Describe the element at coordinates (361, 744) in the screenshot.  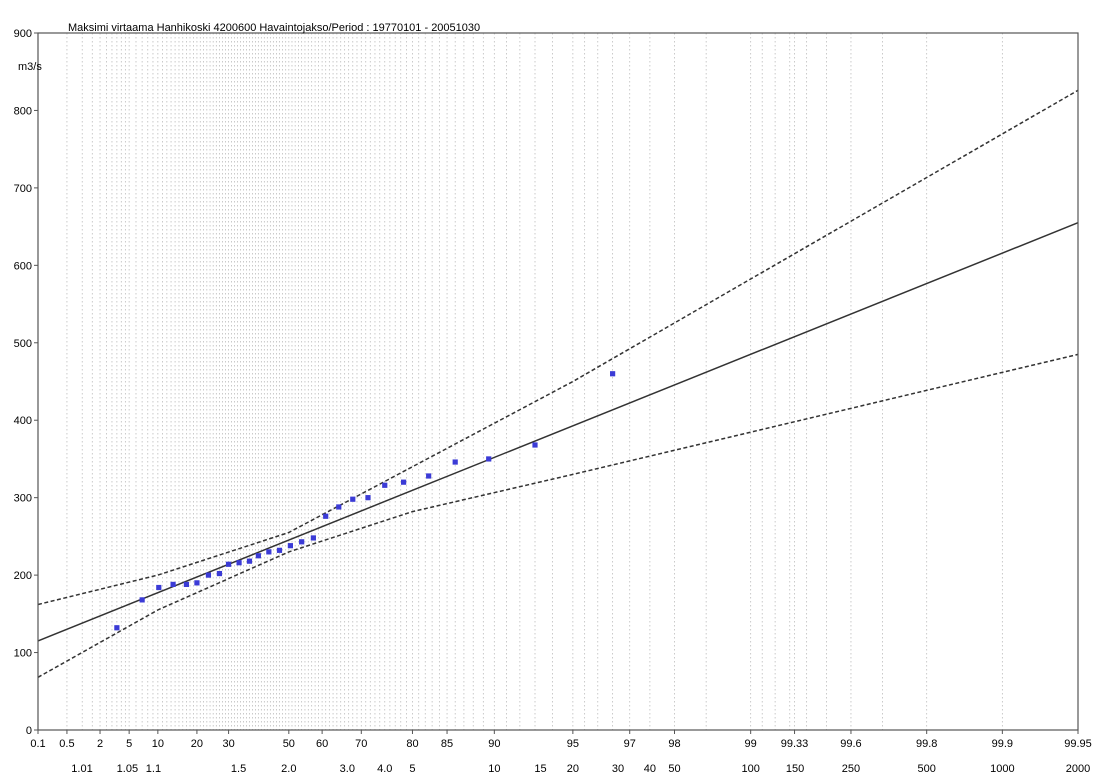
I see `x-tick-label: 70` at that location.